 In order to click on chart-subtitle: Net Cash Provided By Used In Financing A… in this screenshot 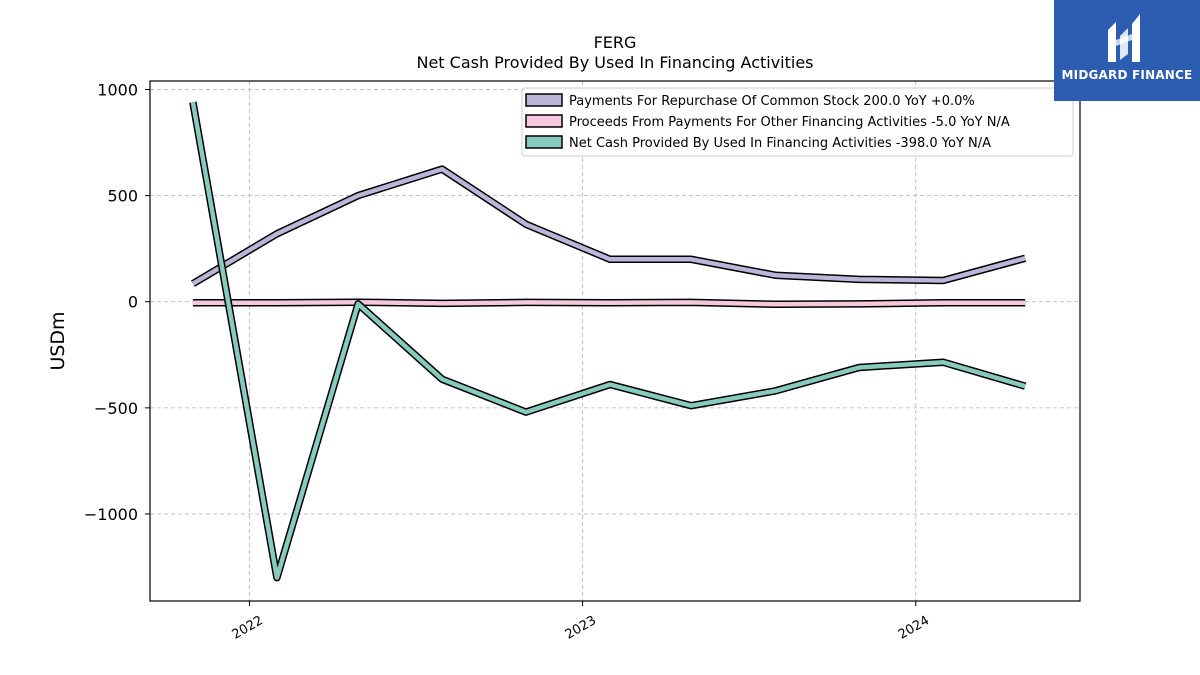, I will do `click(614, 62)`.